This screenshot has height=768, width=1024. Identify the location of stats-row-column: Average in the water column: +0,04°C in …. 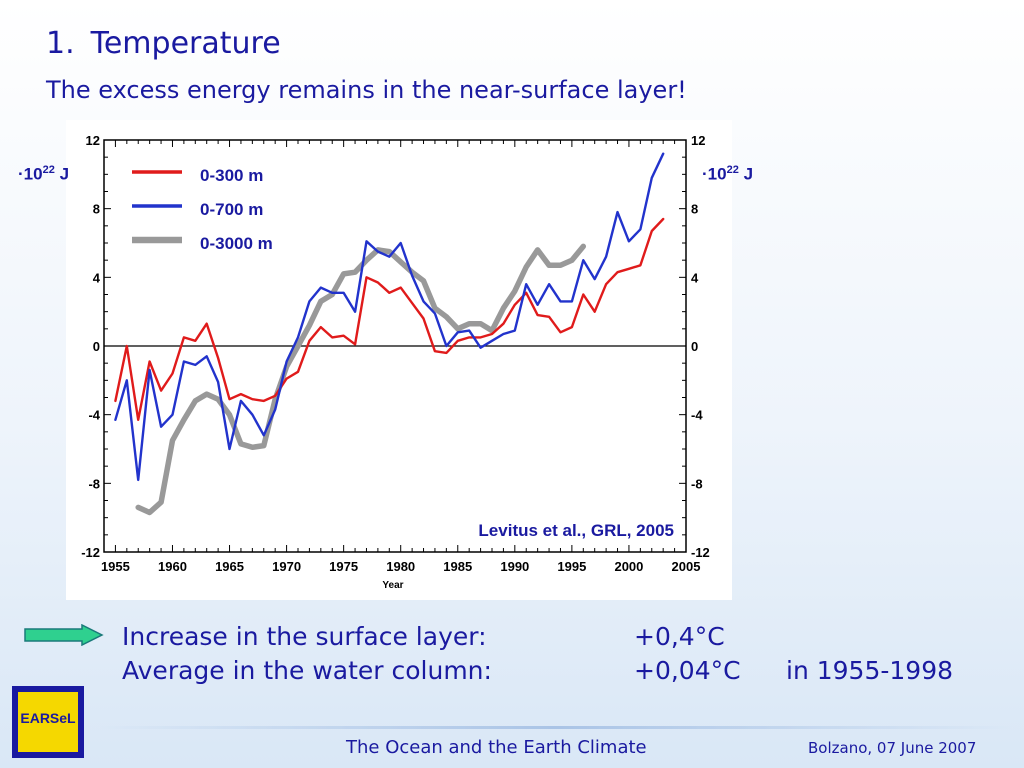
(537, 671).